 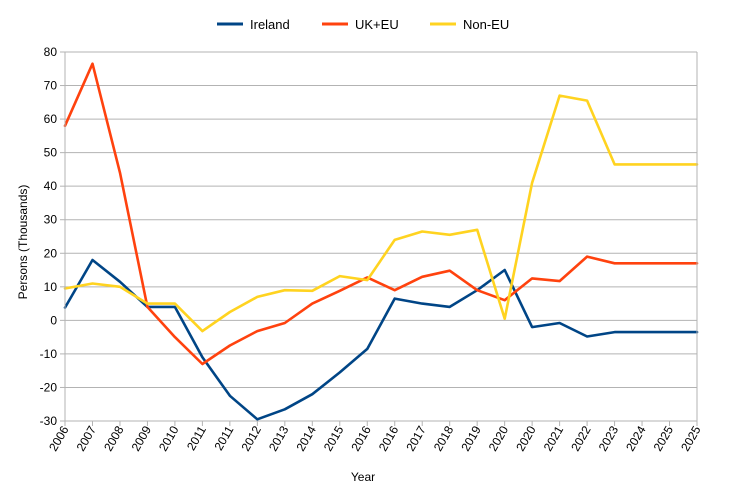 I want to click on x-tick-label: 2010, so click(x=169, y=438).